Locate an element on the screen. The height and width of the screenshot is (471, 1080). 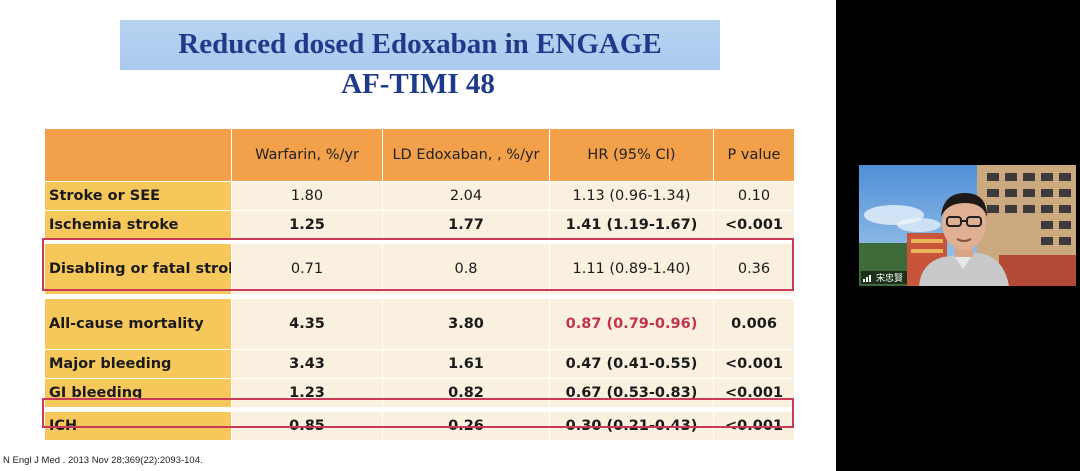
hr-cell: 0.87 (0.79-0.96) is located at coordinates (631, 324).